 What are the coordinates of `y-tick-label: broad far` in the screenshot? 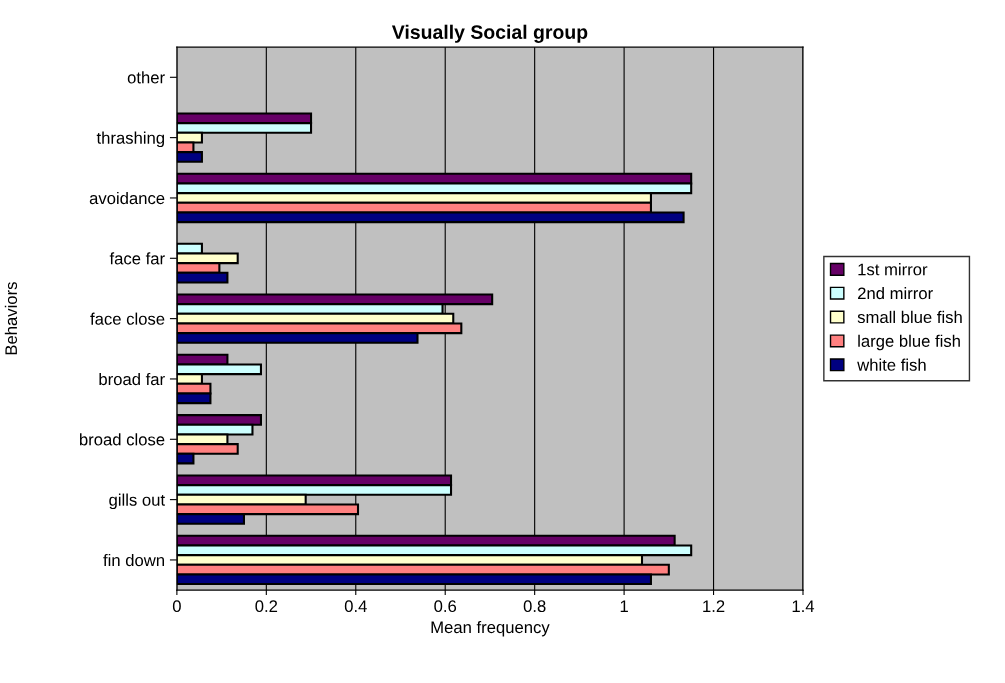 It's located at (132, 379).